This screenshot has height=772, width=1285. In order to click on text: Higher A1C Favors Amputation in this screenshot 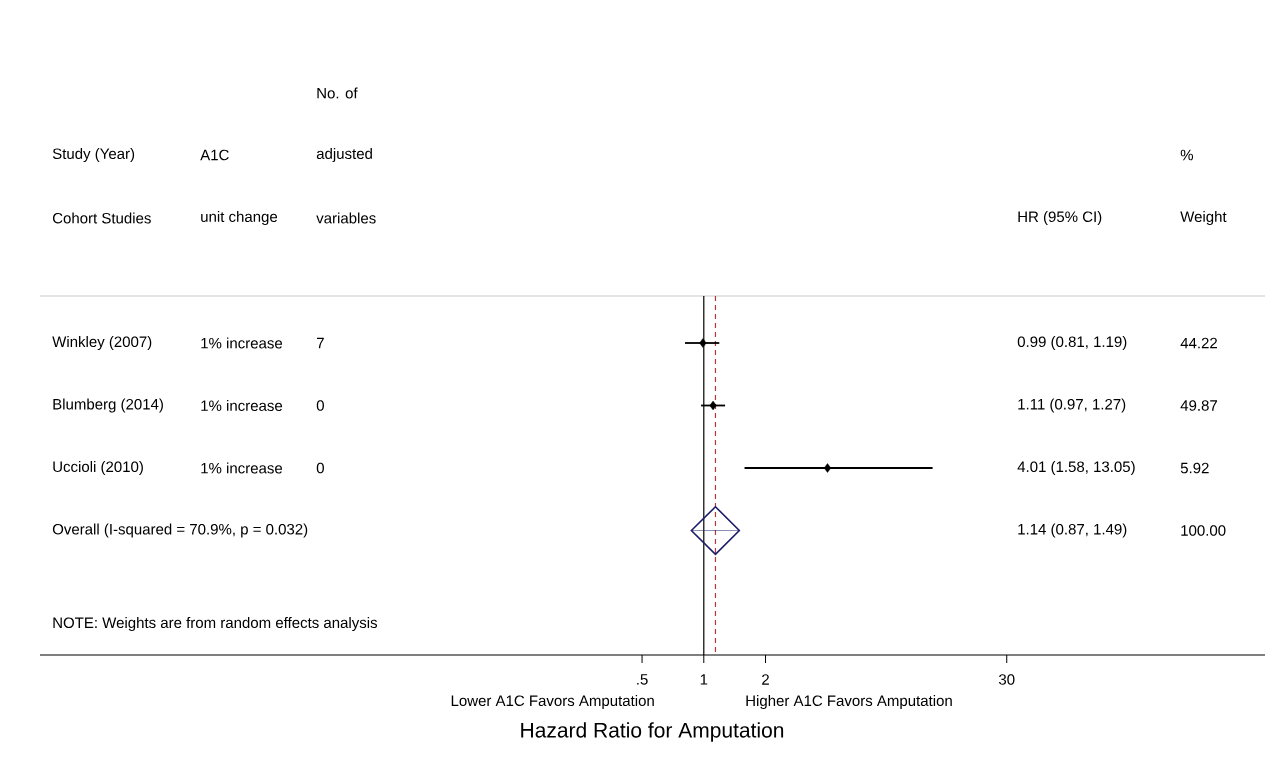, I will do `click(849, 702)`.